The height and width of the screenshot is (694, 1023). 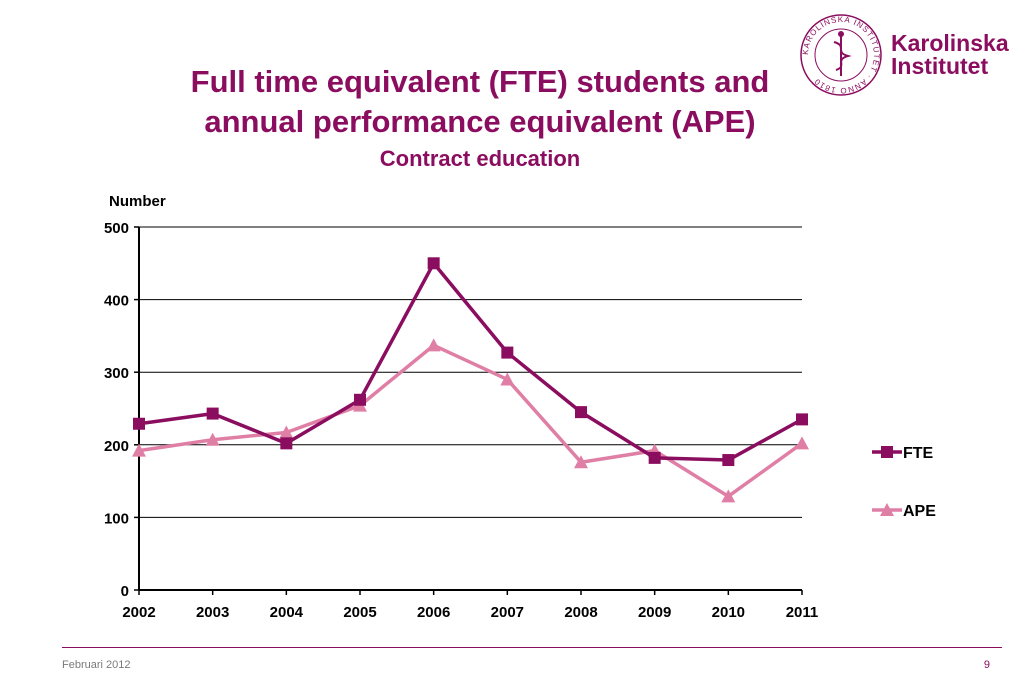 I want to click on legend-label-ape: APE, so click(x=919, y=511).